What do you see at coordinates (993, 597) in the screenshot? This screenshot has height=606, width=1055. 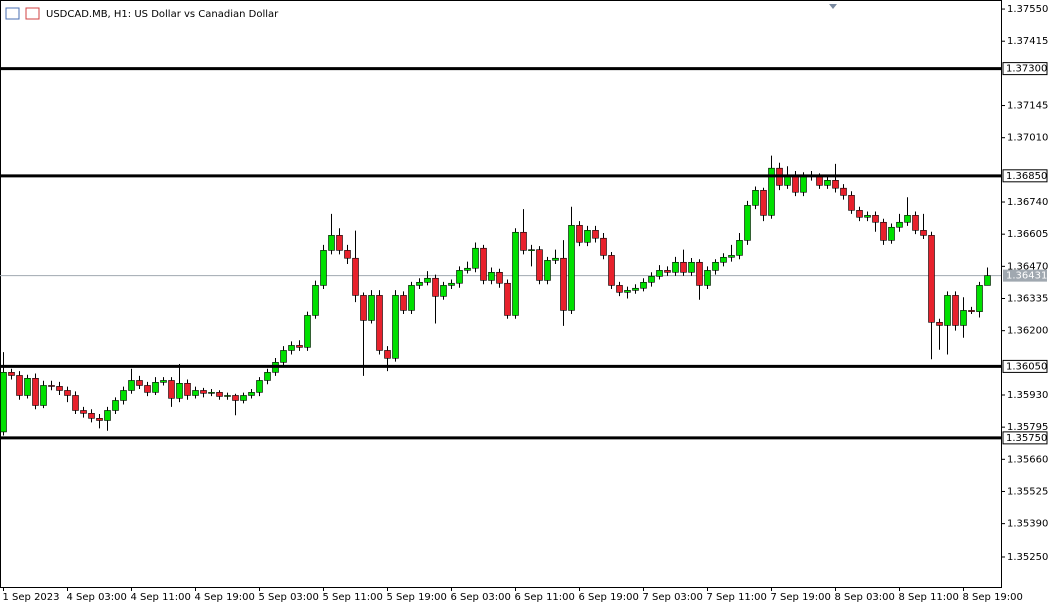 I see `x-tick-label: 8 Sep 19:00` at bounding box center [993, 597].